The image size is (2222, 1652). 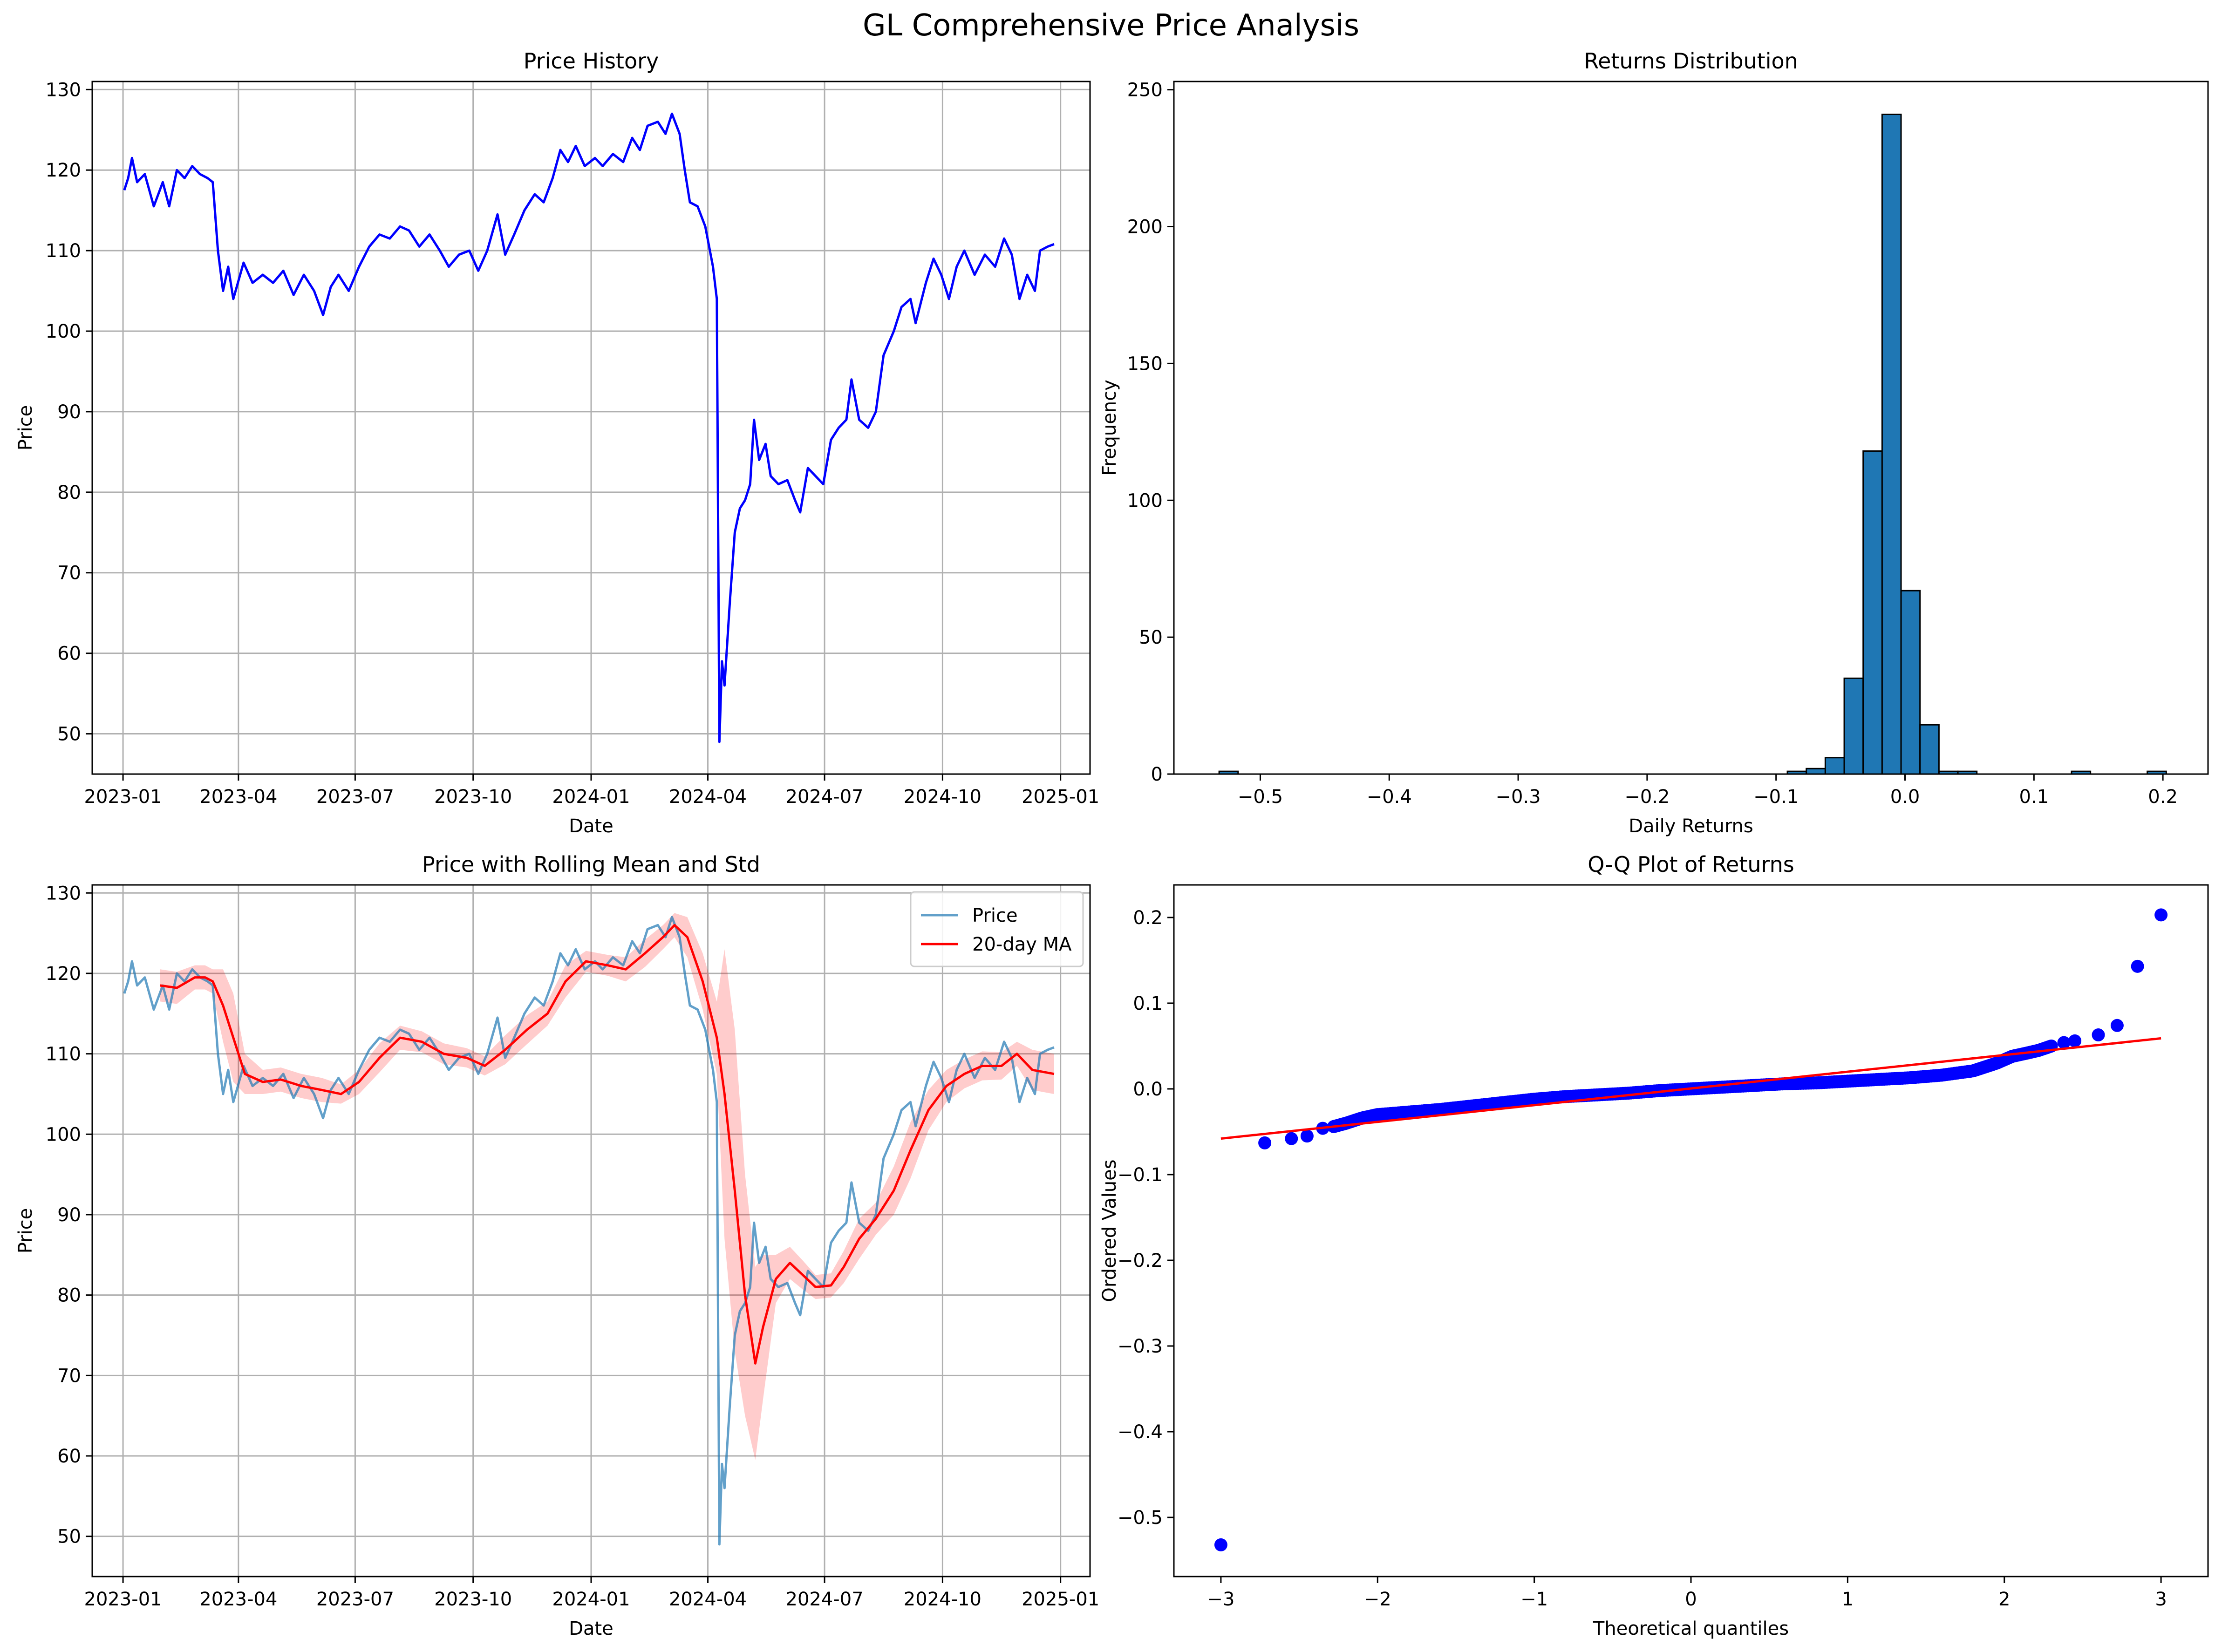 What do you see at coordinates (591, 1600) in the screenshot?
I see `rolling-xtick-label: 2024-01` at bounding box center [591, 1600].